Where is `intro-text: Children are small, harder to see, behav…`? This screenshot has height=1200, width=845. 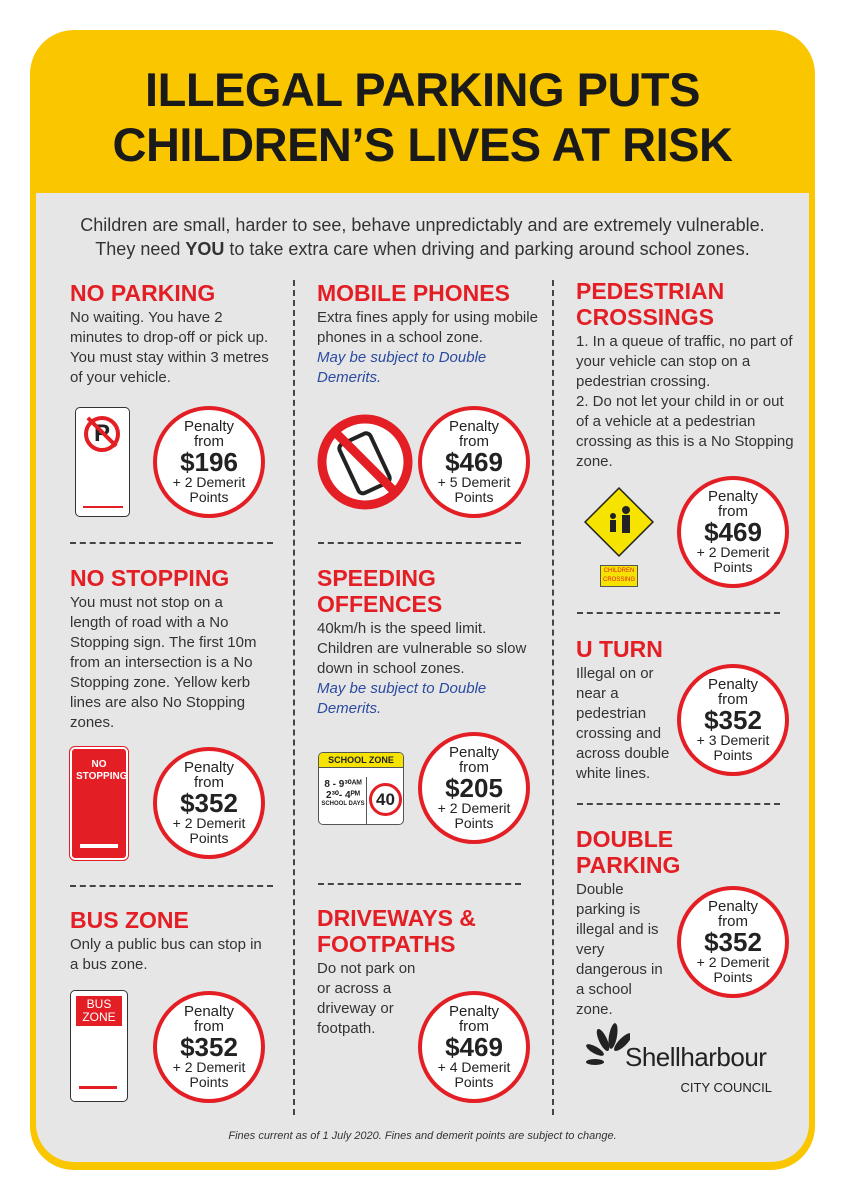
intro-text: Children are small, harder to see, behav… is located at coordinates (422, 237).